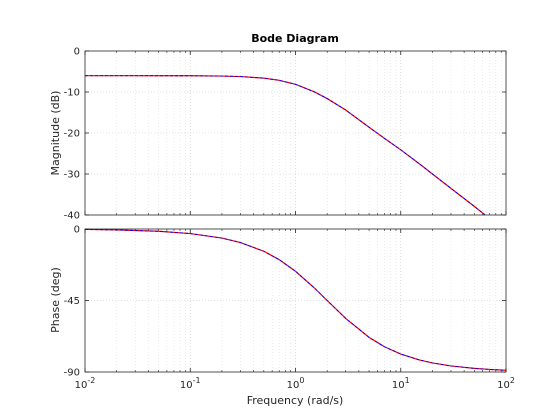 The image size is (560, 420). Describe the element at coordinates (72, 175) in the screenshot. I see `magnitude-ytick-label: -30` at that location.